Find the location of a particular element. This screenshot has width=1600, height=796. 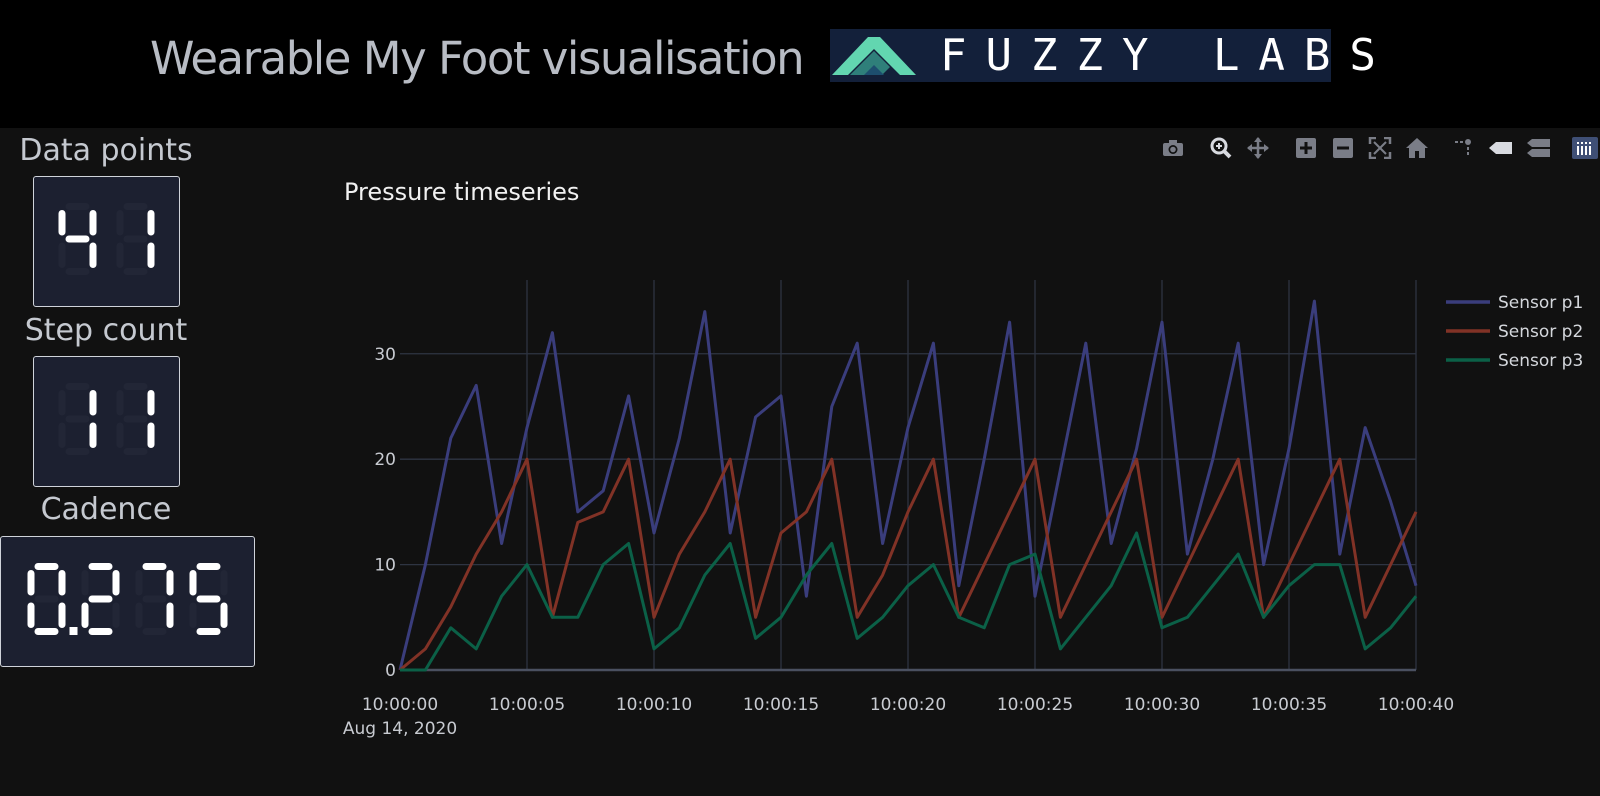

legend-item: Sensor p1 is located at coordinates (1514, 303).